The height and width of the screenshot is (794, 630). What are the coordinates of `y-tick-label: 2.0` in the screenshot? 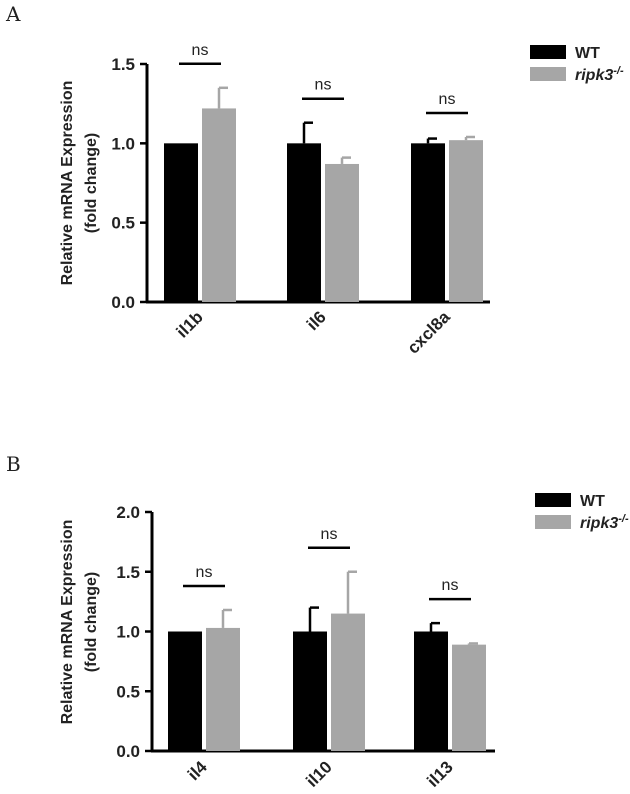 It's located at (128, 512).